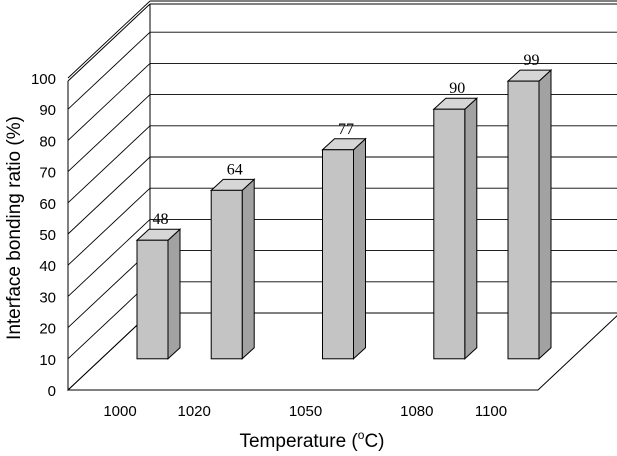  I want to click on y-tick-label: 90, so click(47, 110).